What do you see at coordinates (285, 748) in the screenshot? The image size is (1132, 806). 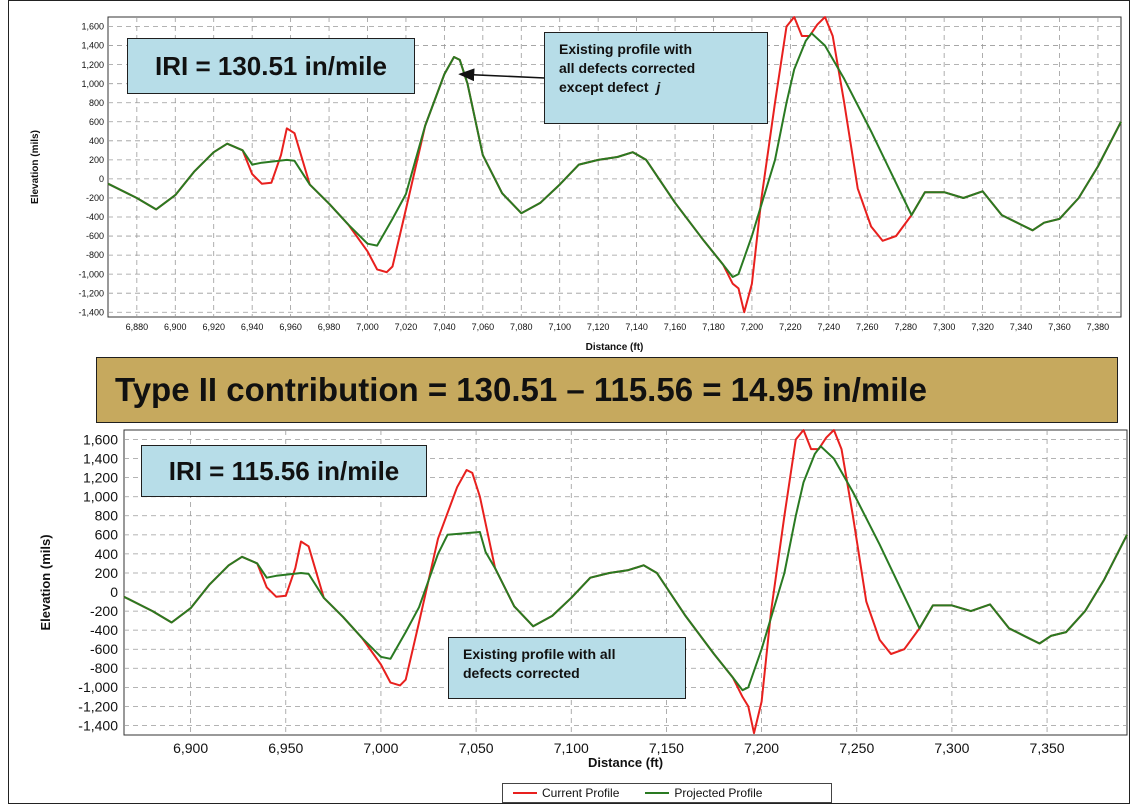 I see `x-tick-label: 6,950` at bounding box center [285, 748].